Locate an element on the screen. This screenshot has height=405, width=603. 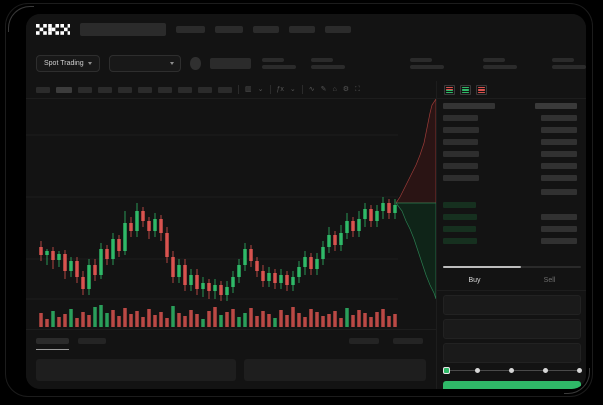
order-total-field is located at coordinates (512, 353).